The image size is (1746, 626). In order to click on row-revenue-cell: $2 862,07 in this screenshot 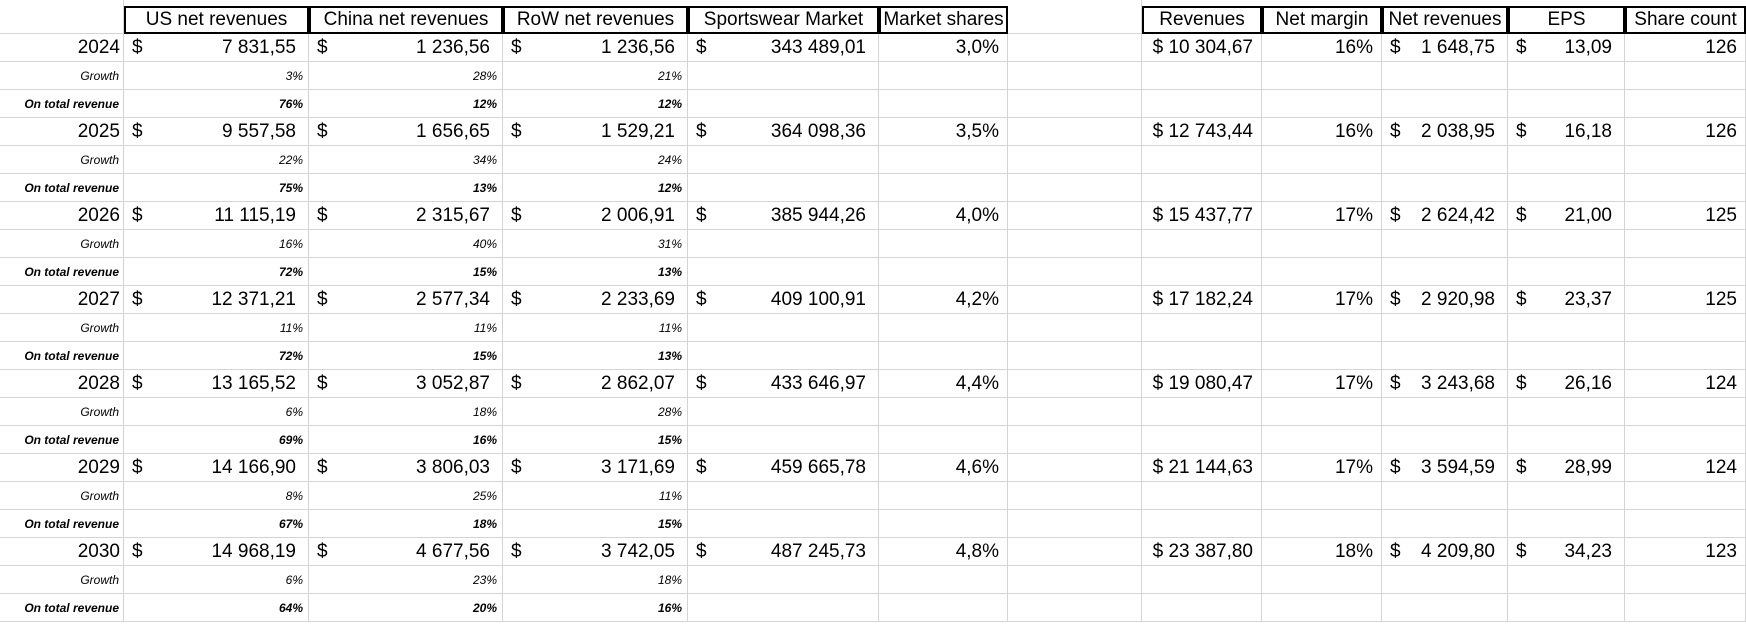, I will do `click(595, 384)`.